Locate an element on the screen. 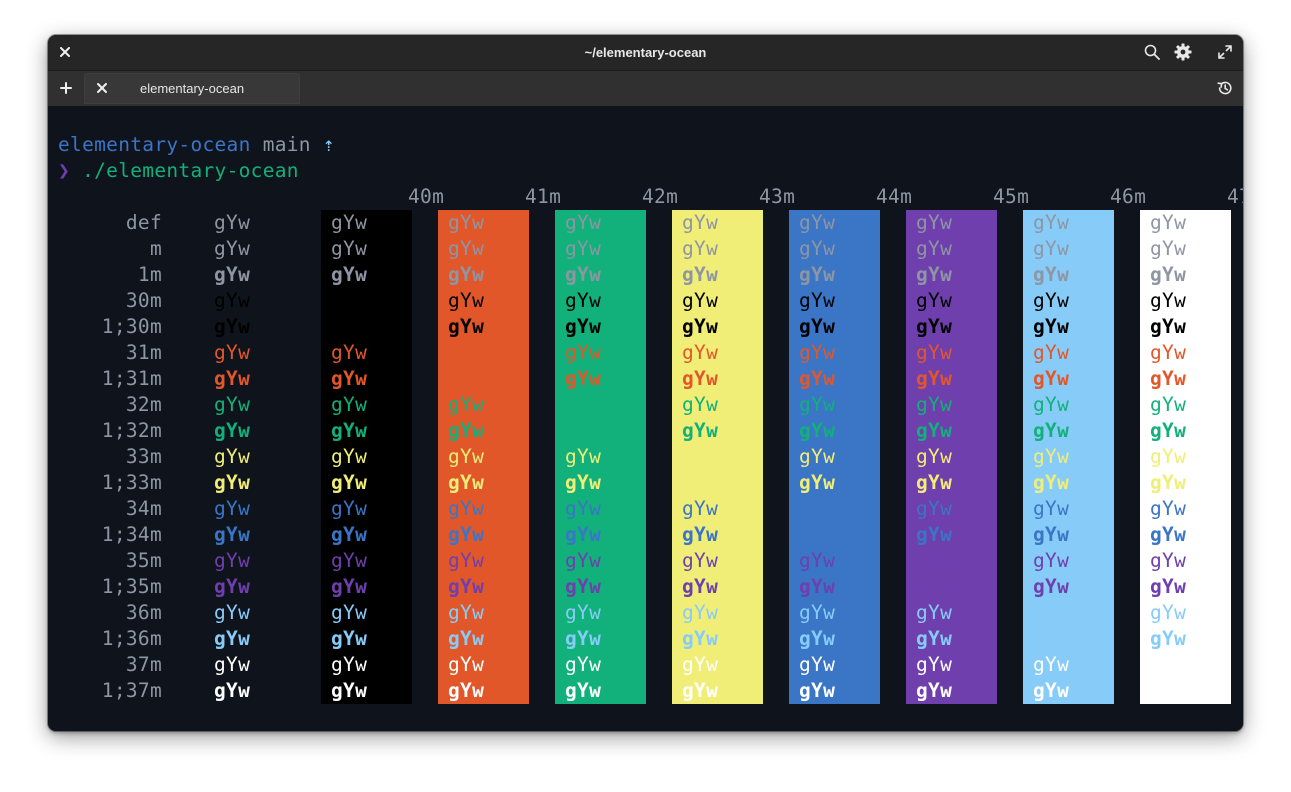  row-label: 30m is located at coordinates (143, 300).